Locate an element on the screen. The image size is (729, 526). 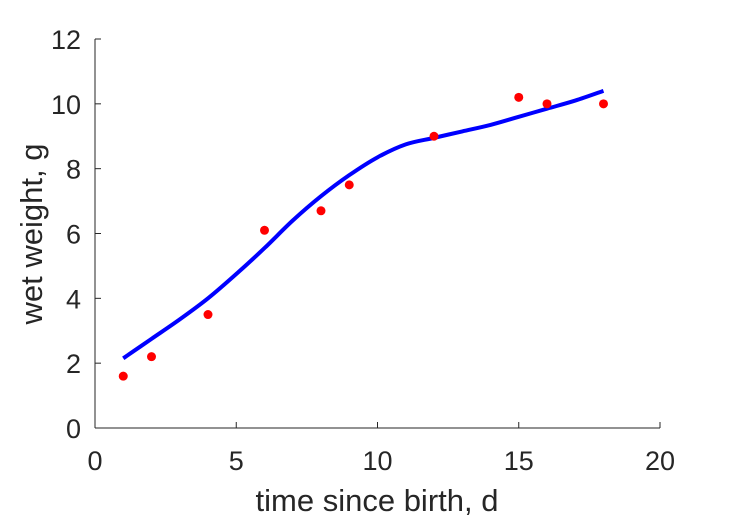
x-tick-label: 10 is located at coordinates (377, 461).